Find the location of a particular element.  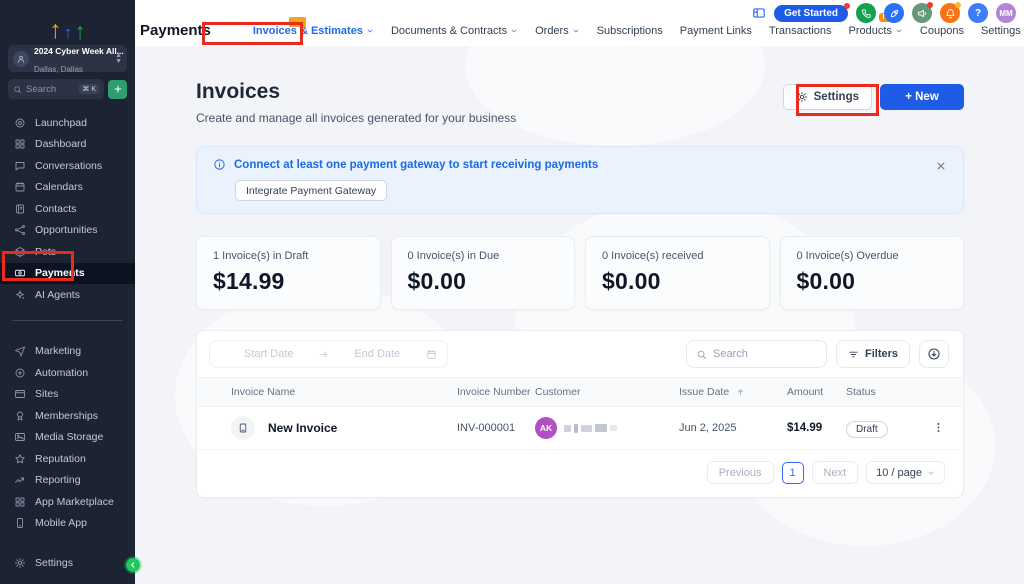

phone-icon is located at coordinates (866, 13).